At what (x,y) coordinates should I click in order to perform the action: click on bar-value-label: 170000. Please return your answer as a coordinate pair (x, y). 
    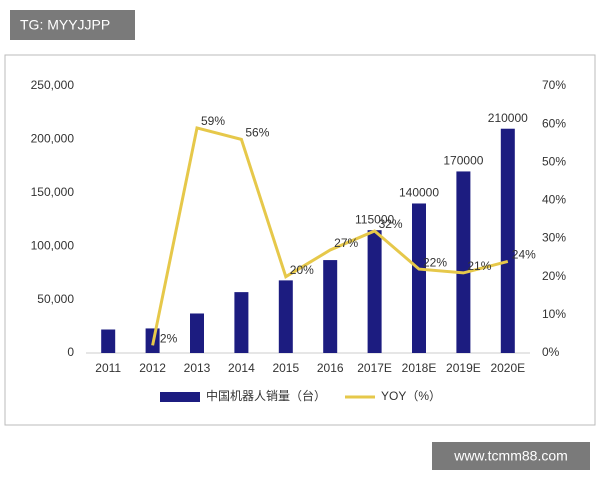
    Looking at the image, I should click on (463, 161).